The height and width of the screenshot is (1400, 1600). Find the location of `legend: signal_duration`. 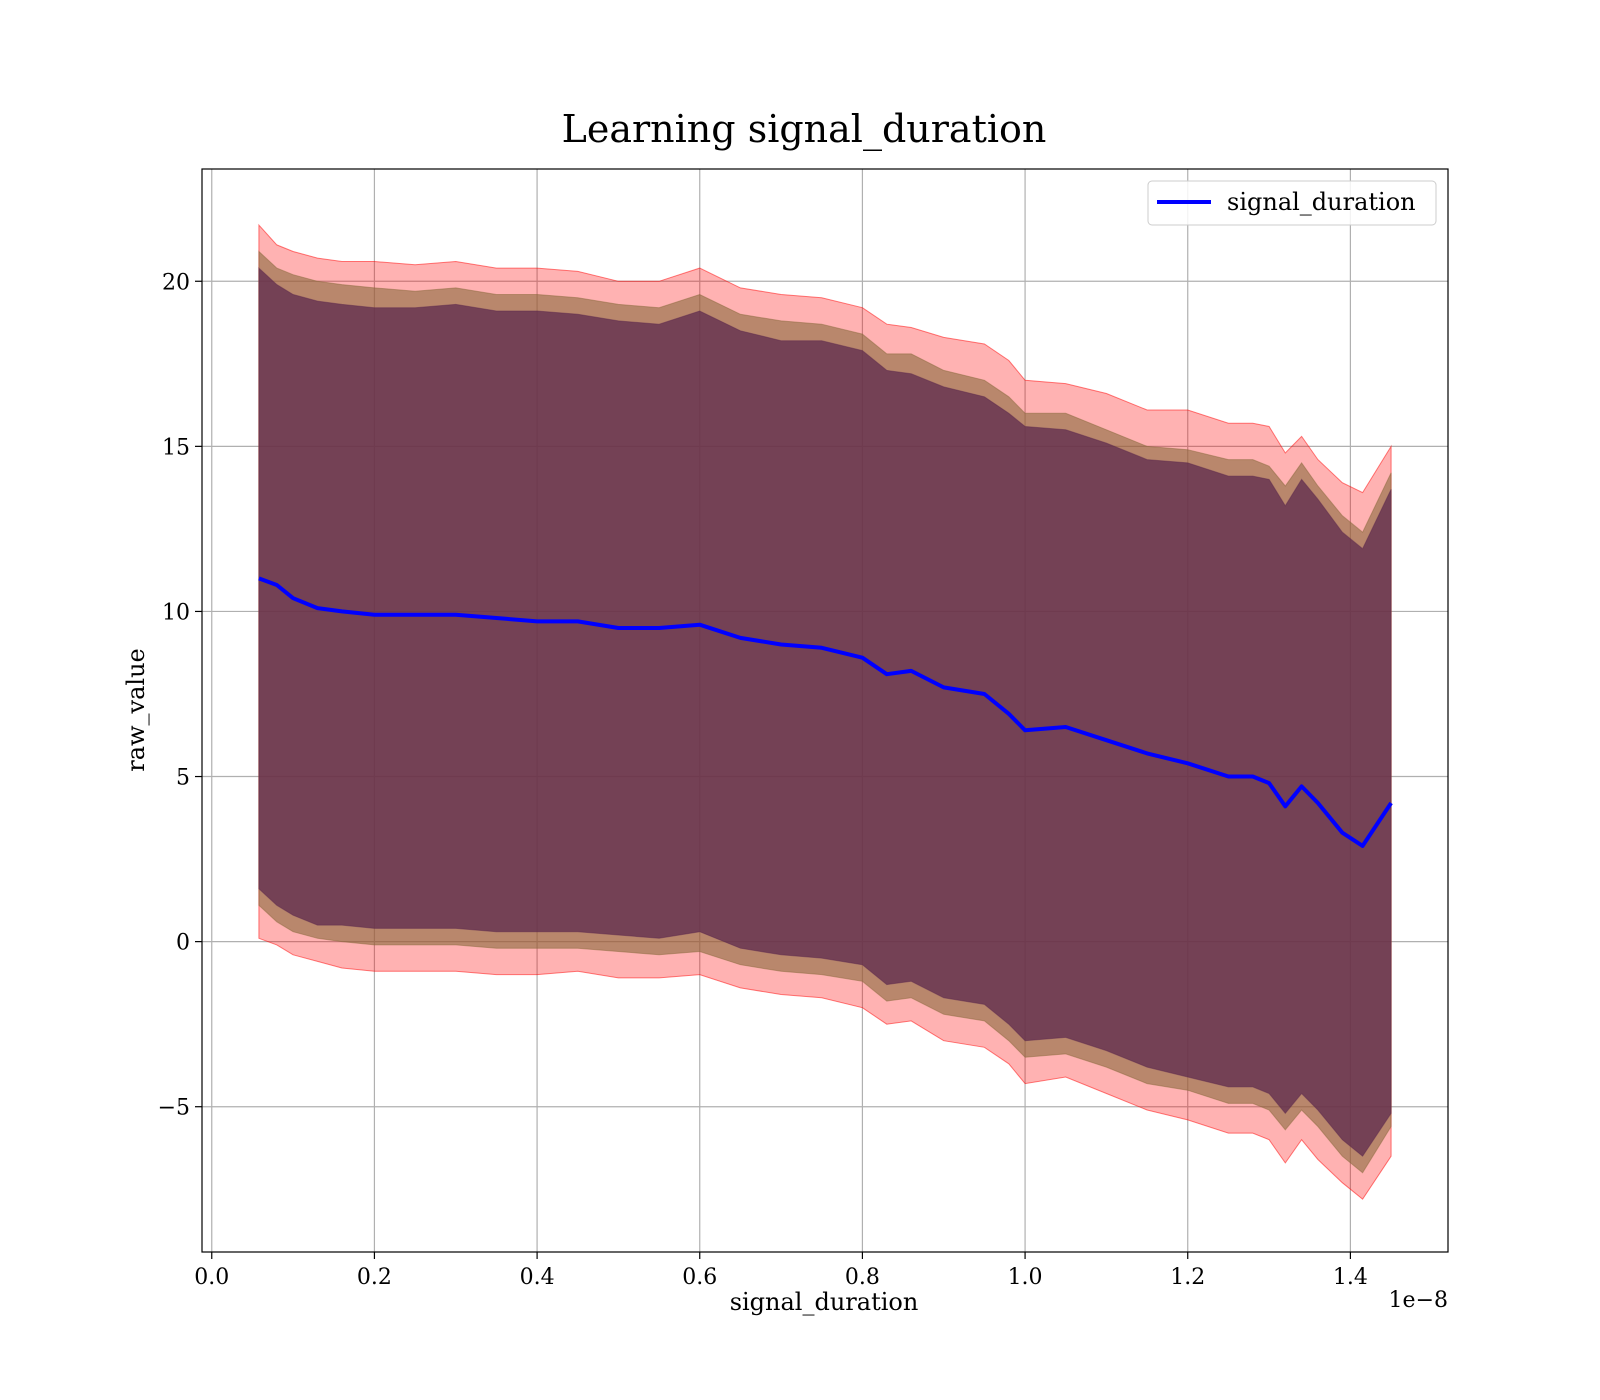

legend: signal_duration is located at coordinates (1292, 203).